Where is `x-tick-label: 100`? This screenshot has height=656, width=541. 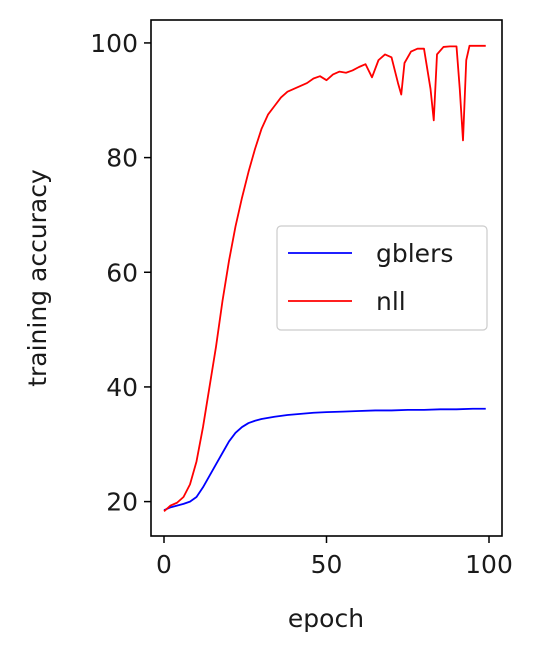 x-tick-label: 100 is located at coordinates (489, 564).